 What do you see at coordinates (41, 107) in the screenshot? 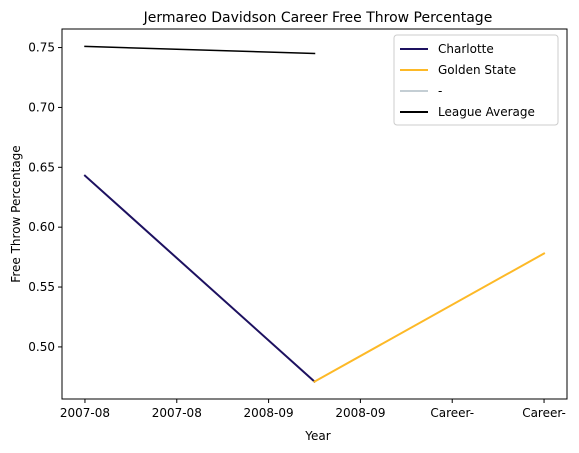
I see `y-tick-label: 0.70` at bounding box center [41, 107].